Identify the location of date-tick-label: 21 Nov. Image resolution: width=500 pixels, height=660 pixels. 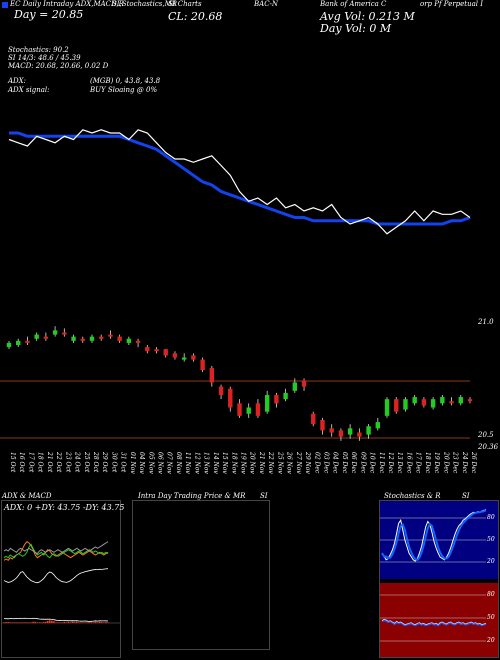
(261, 462).